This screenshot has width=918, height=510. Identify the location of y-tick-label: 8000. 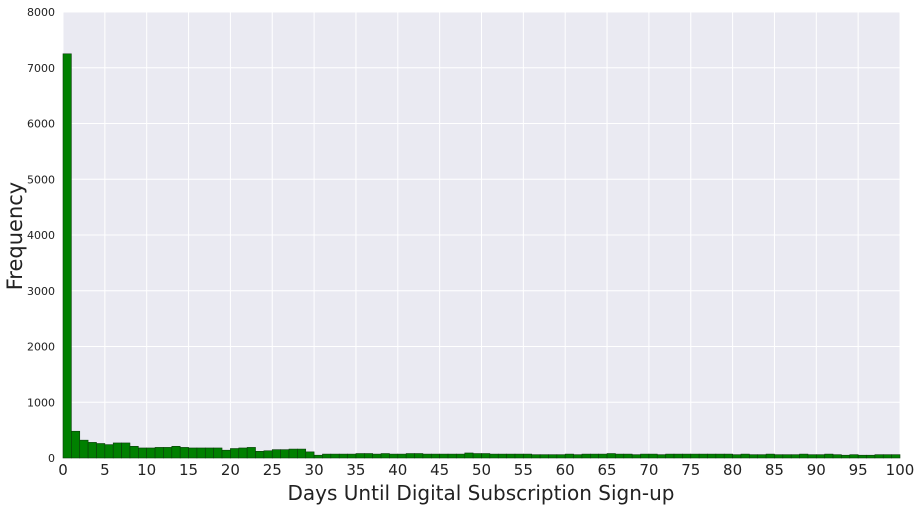
(41, 12).